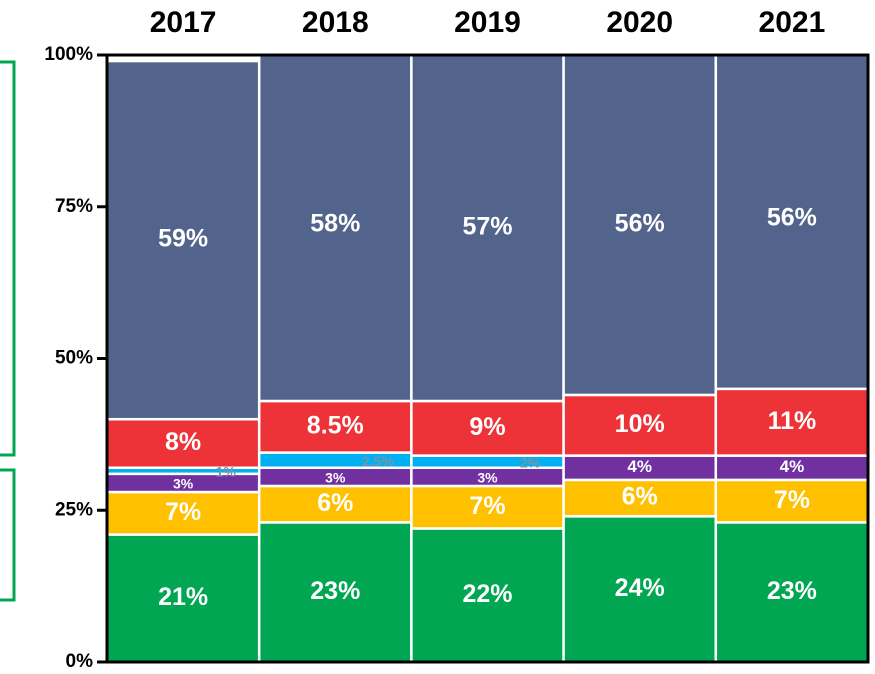 Image resolution: width=875 pixels, height=674 pixels. Describe the element at coordinates (183, 597) in the screenshot. I see `value-label: 21%` at that location.